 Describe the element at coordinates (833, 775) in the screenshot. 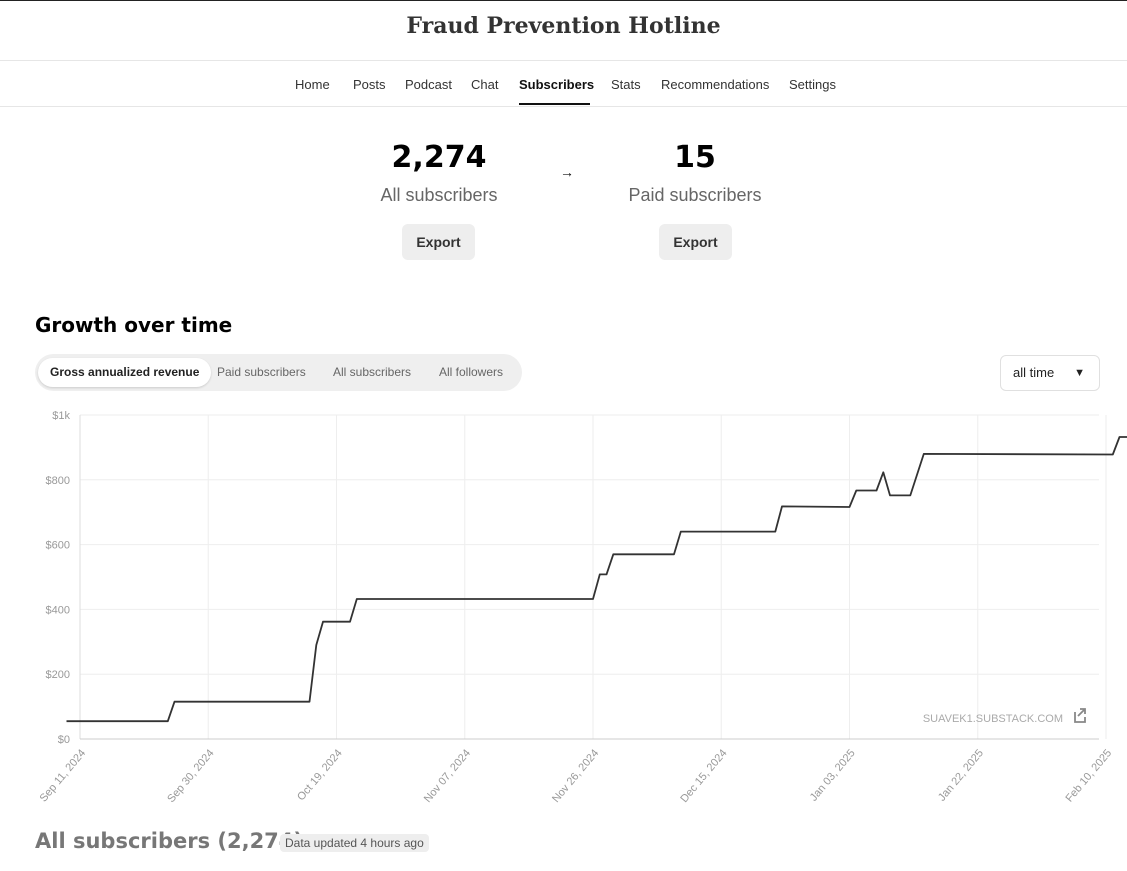

I see `x-tick-label: Jan 03, 2025` at that location.